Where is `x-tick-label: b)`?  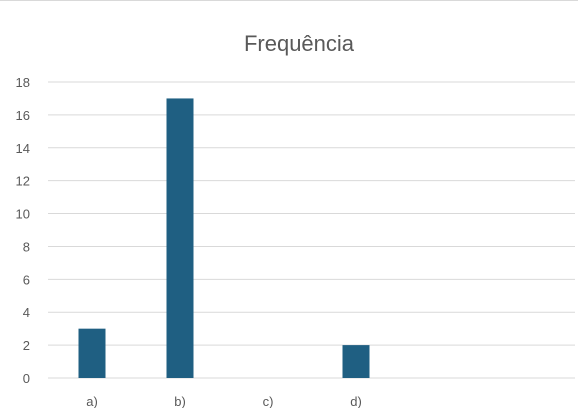 x-tick-label: b) is located at coordinates (180, 401).